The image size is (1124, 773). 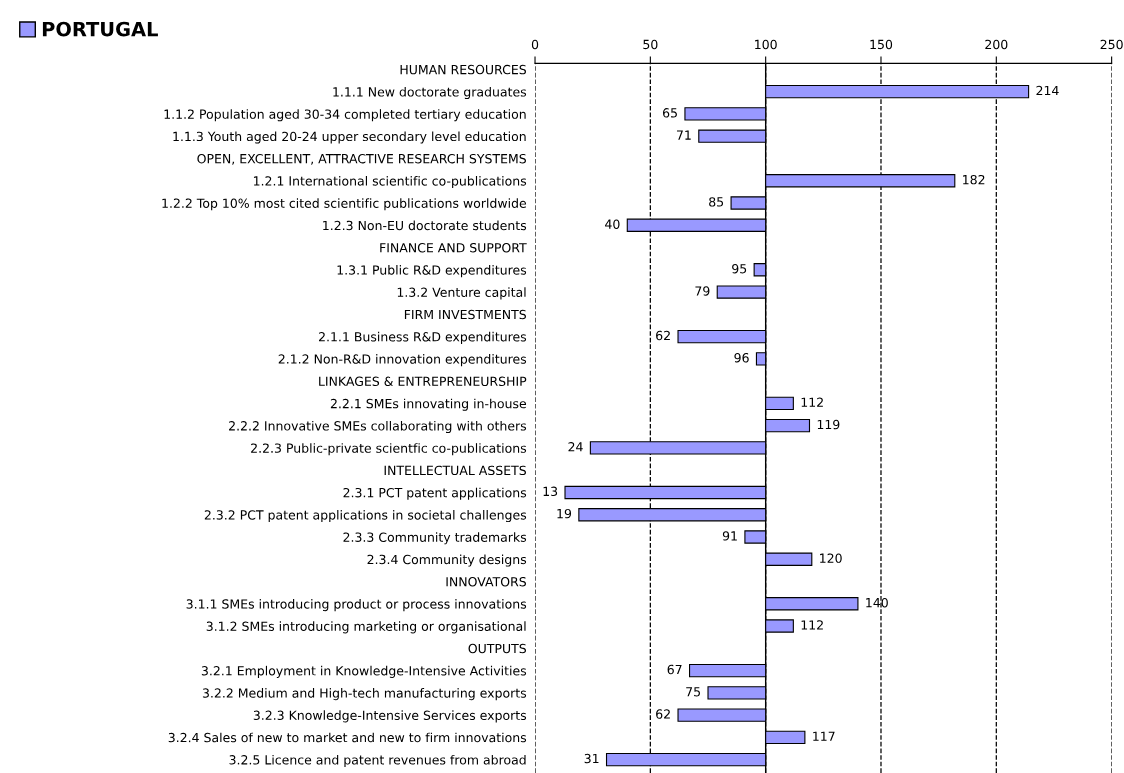 What do you see at coordinates (974, 179) in the screenshot?
I see `data-label: 182` at bounding box center [974, 179].